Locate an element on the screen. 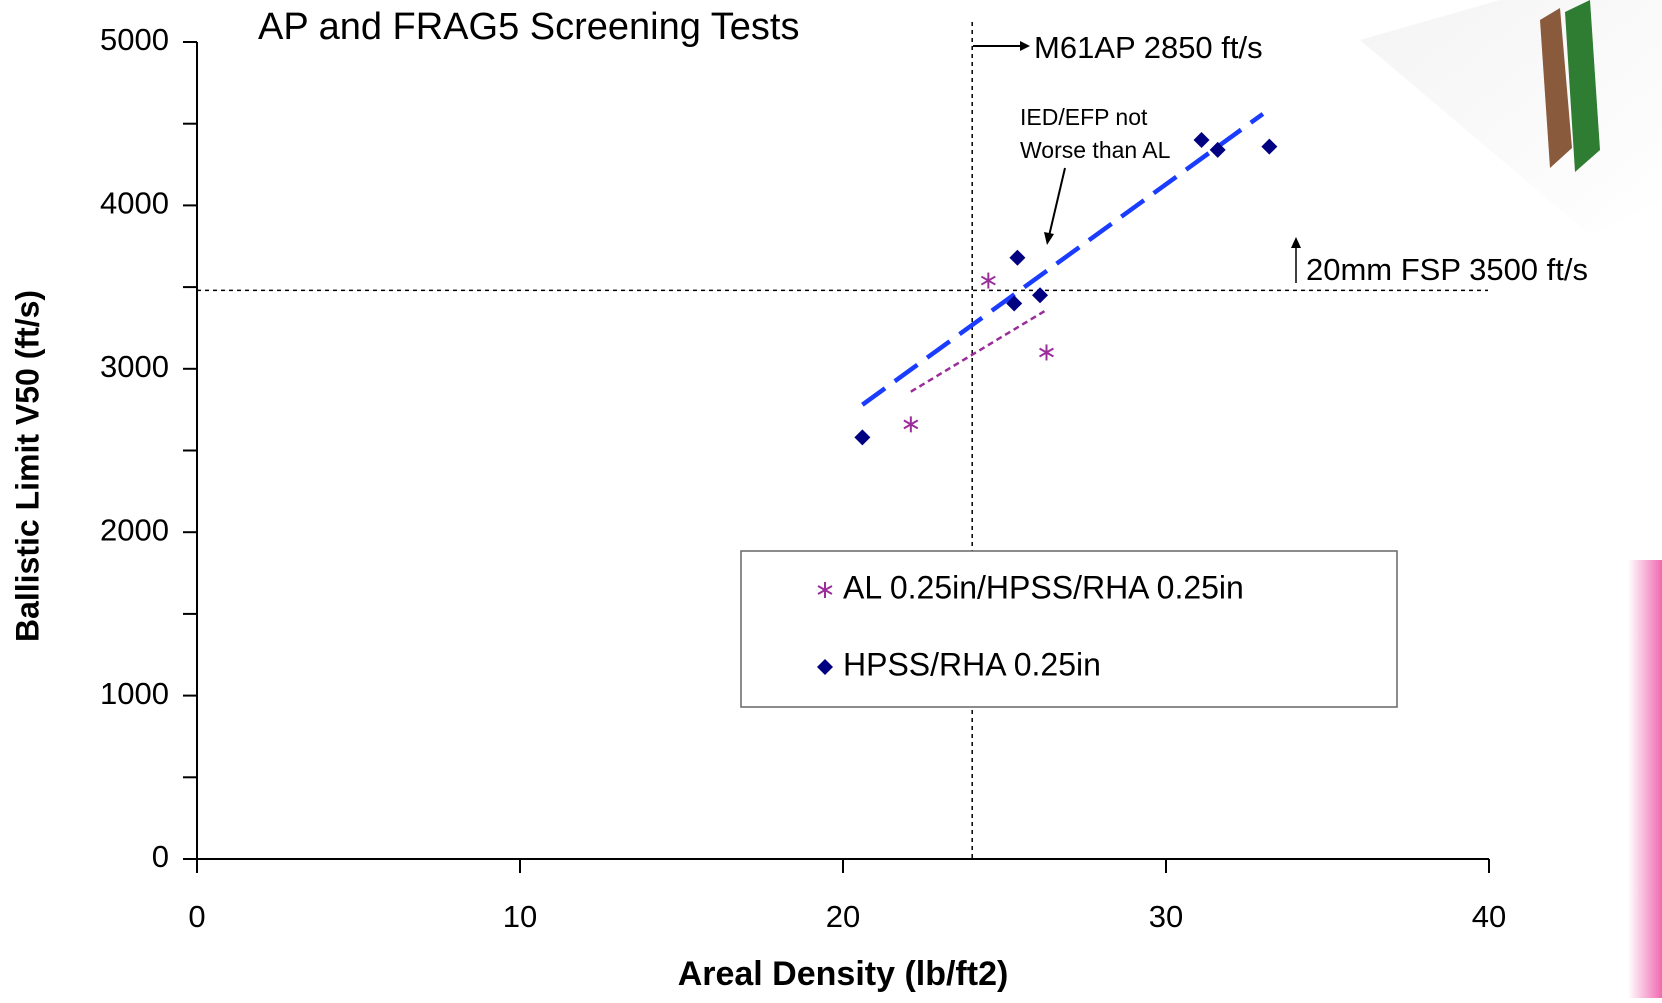 This screenshot has width=1662, height=1003. decoration-plate-green is located at coordinates (1582, 86).